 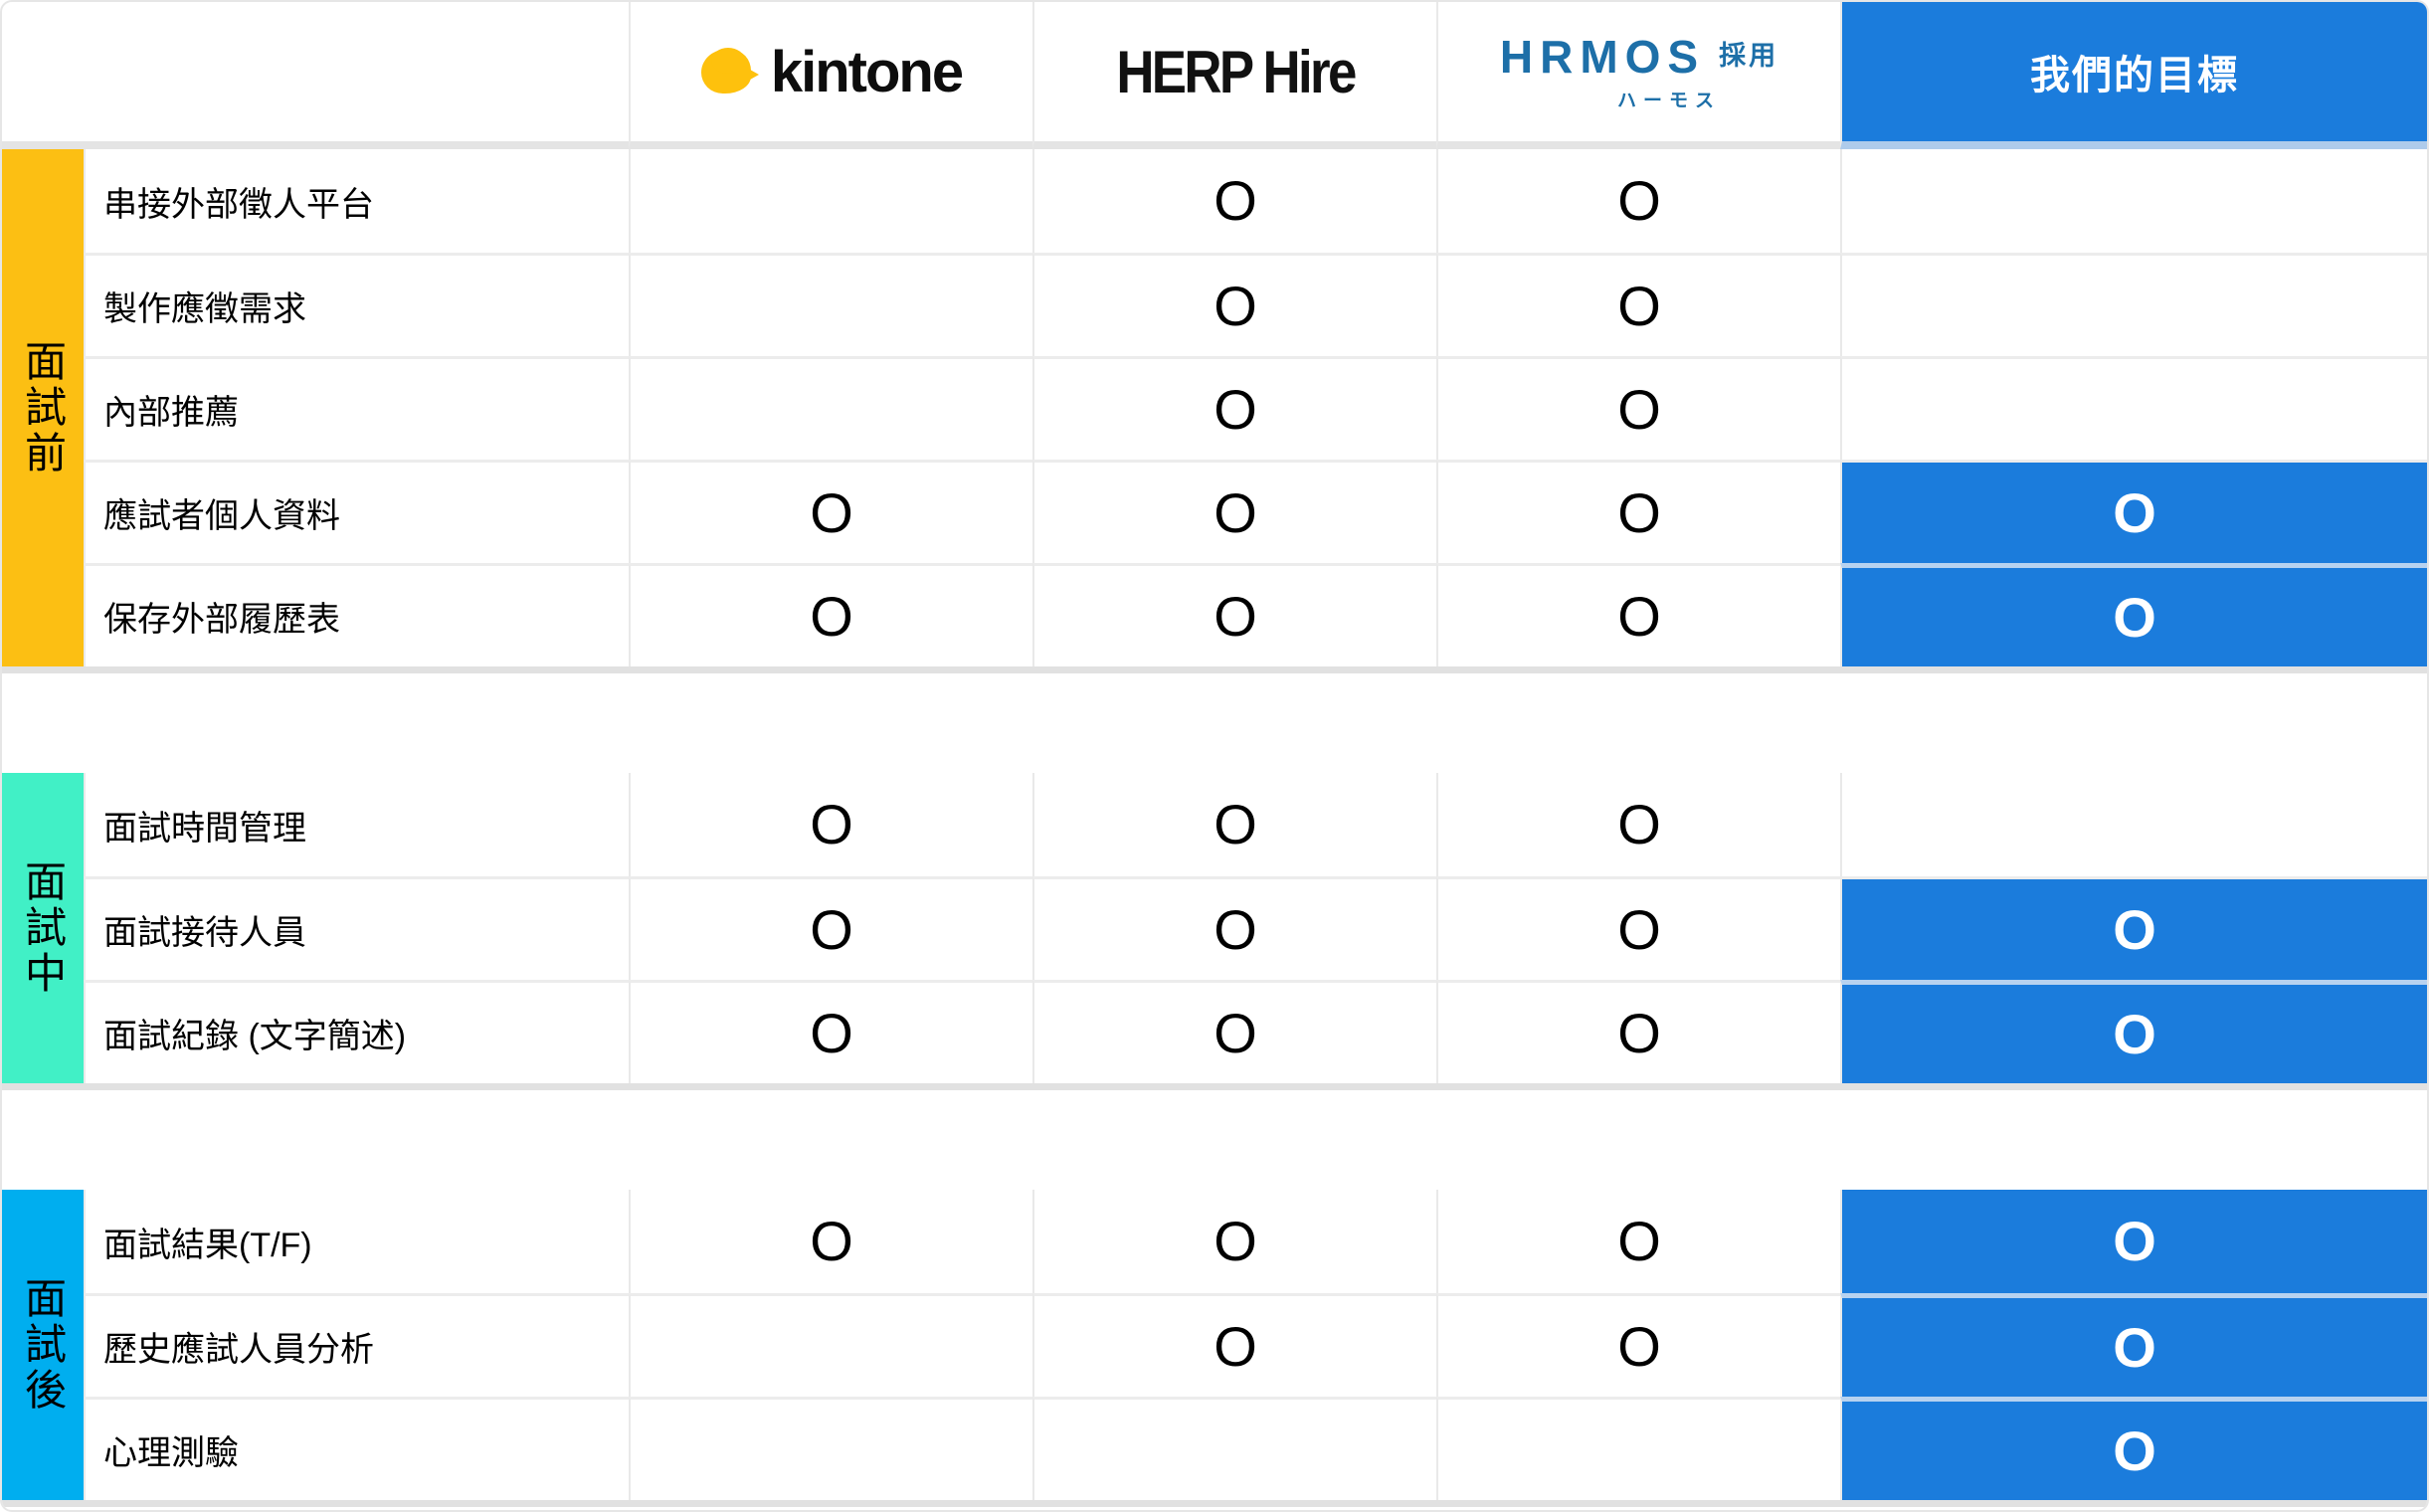 What do you see at coordinates (315, 75) in the screenshot?
I see `header-empty-cell` at bounding box center [315, 75].